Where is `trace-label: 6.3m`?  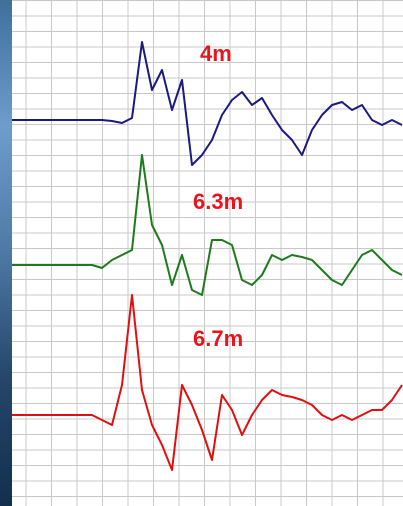 trace-label: 6.3m is located at coordinates (218, 201).